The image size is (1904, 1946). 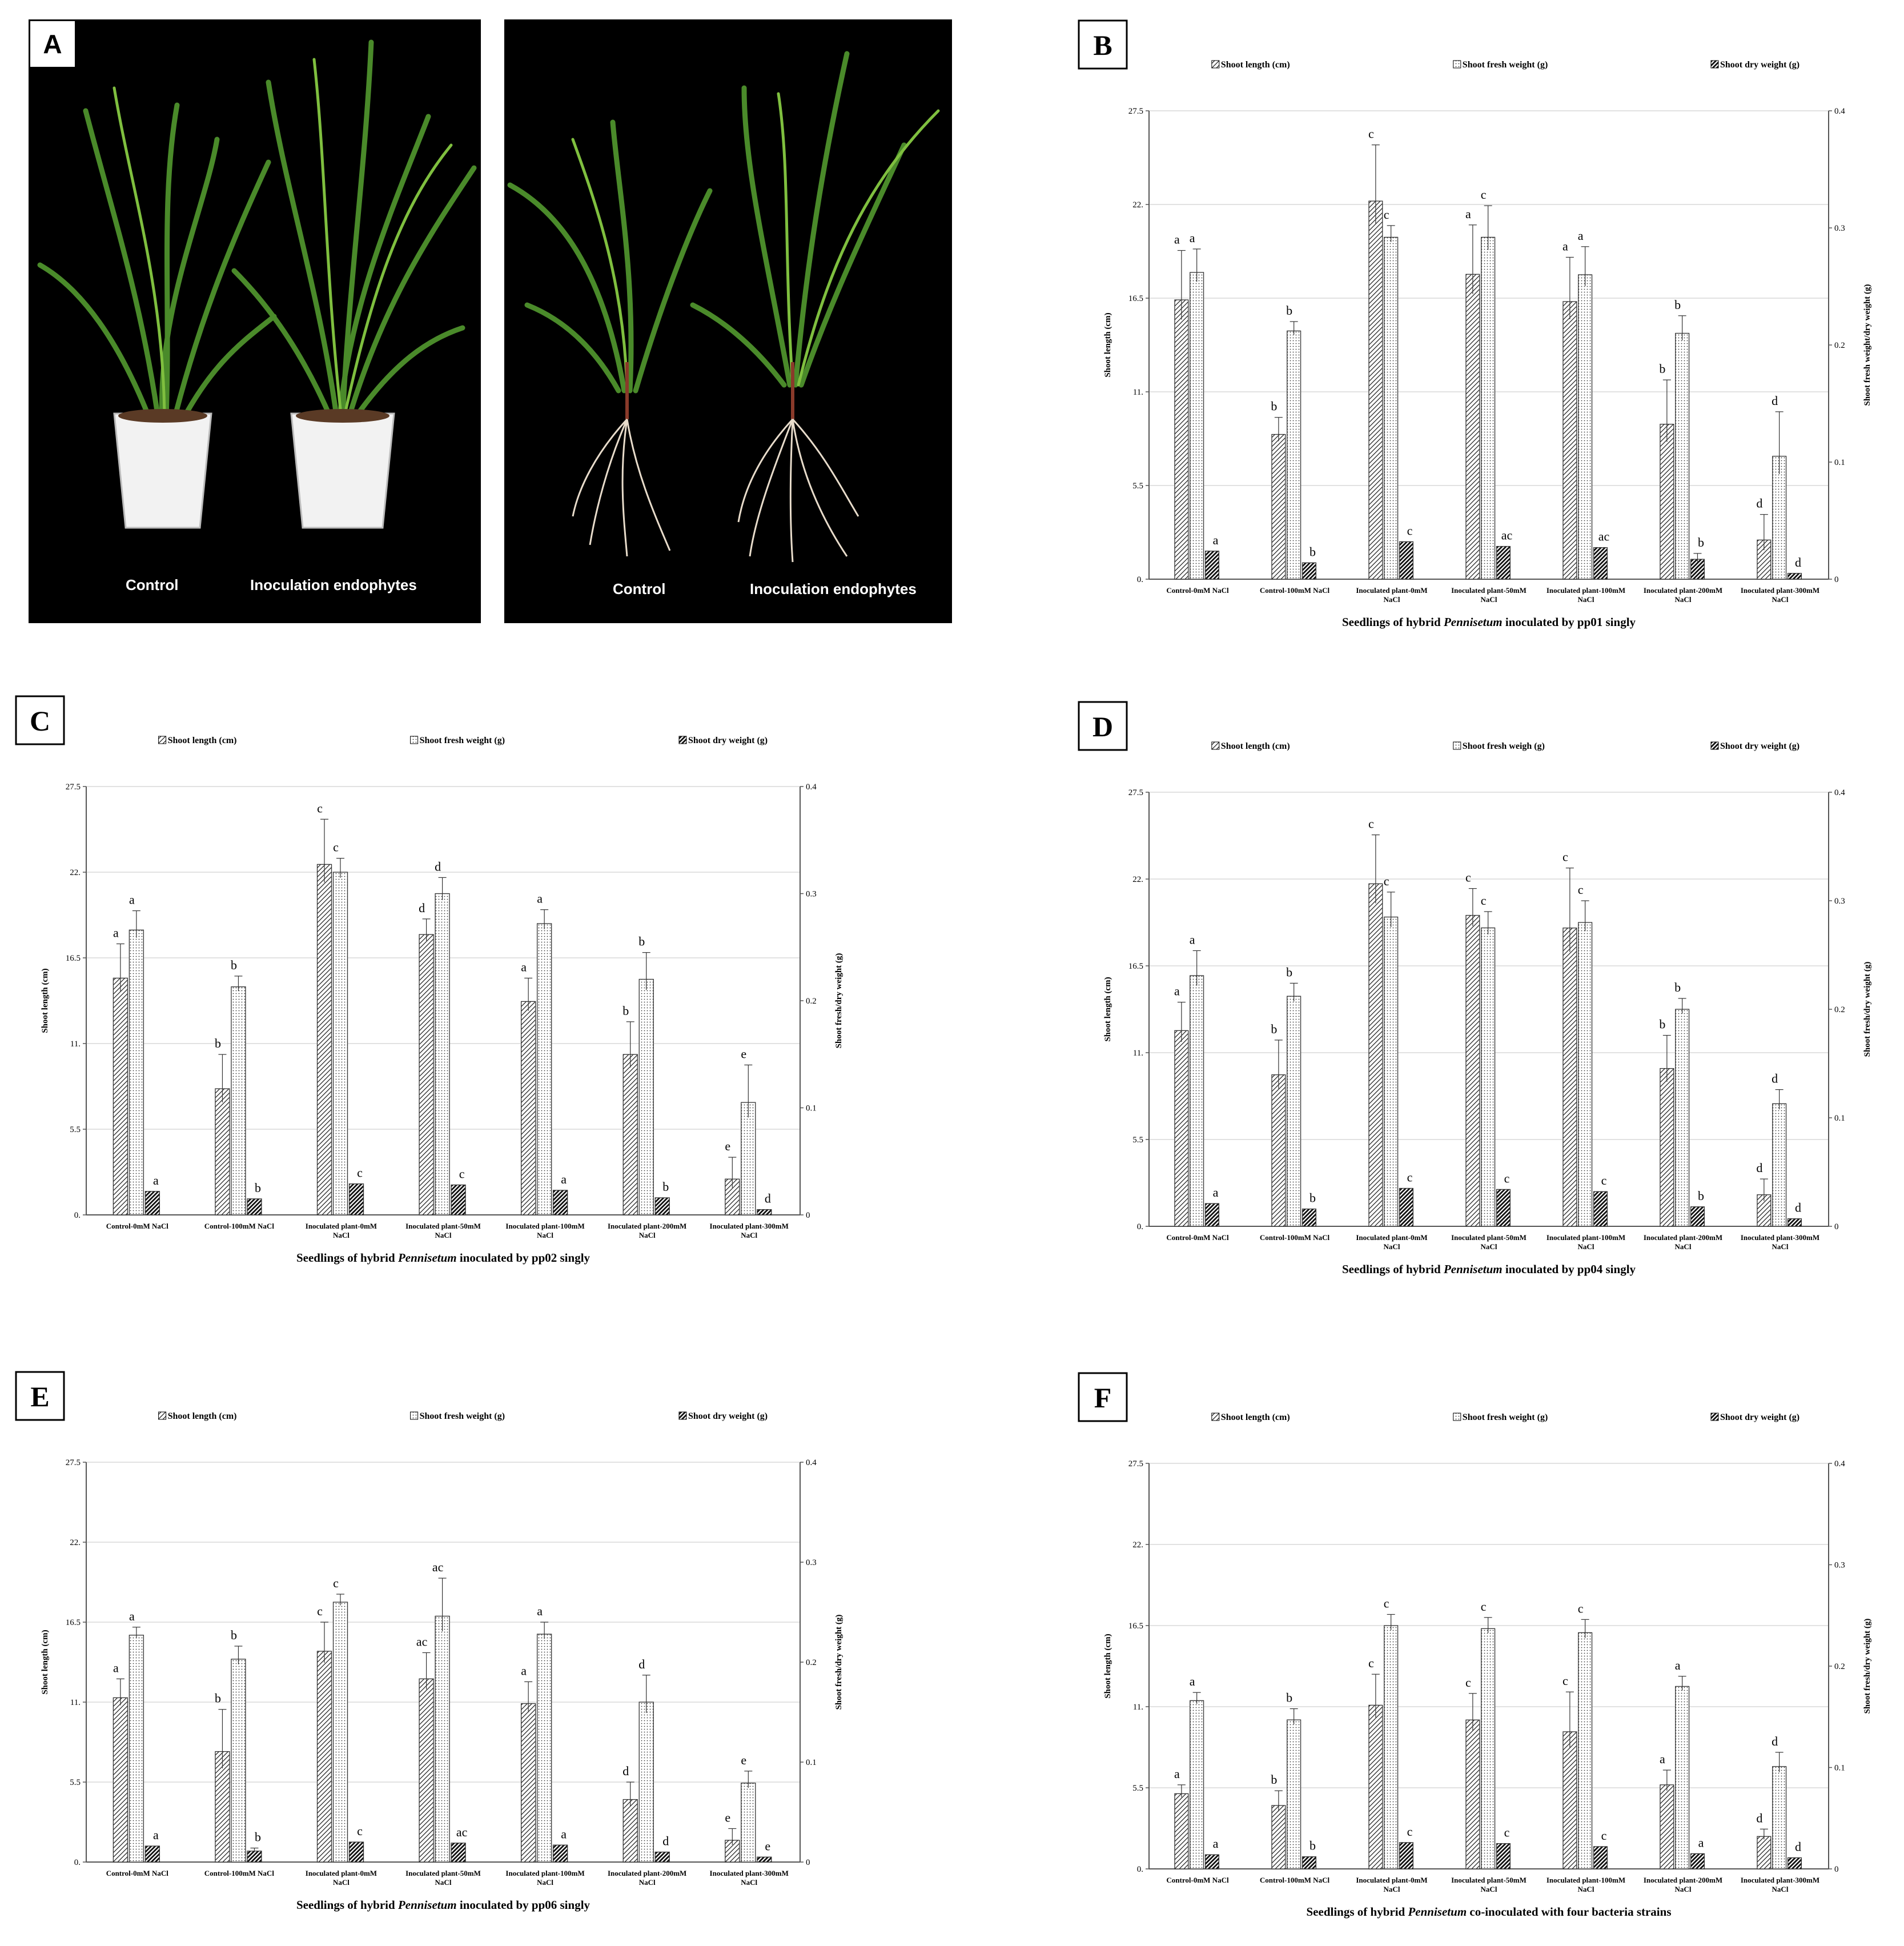 I want to click on y-tick-label: 22., so click(x=75, y=1542).